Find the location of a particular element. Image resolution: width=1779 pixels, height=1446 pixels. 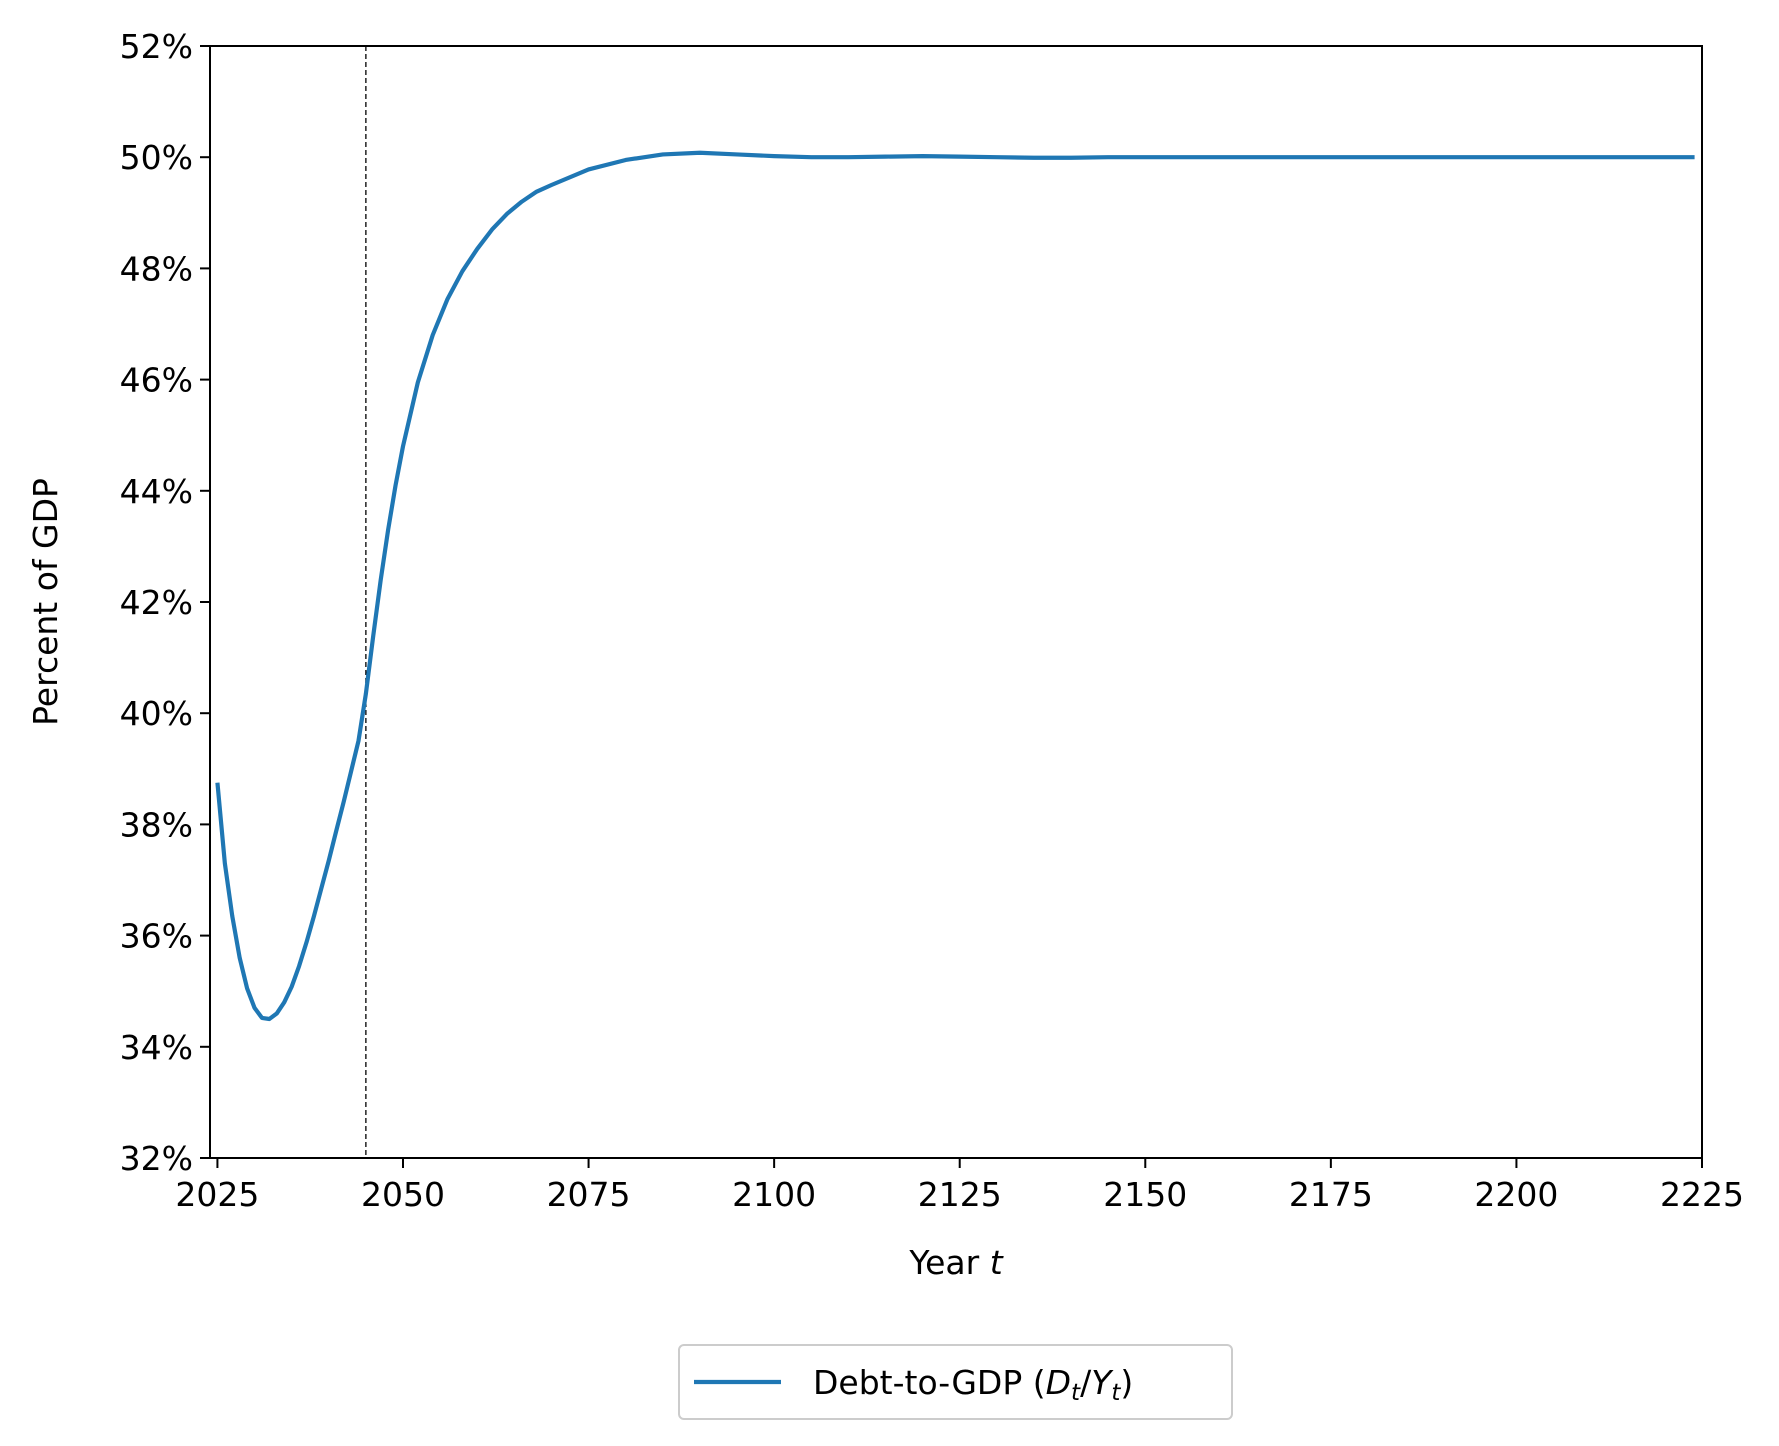

y-tick-label: 38% is located at coordinates (156, 824).